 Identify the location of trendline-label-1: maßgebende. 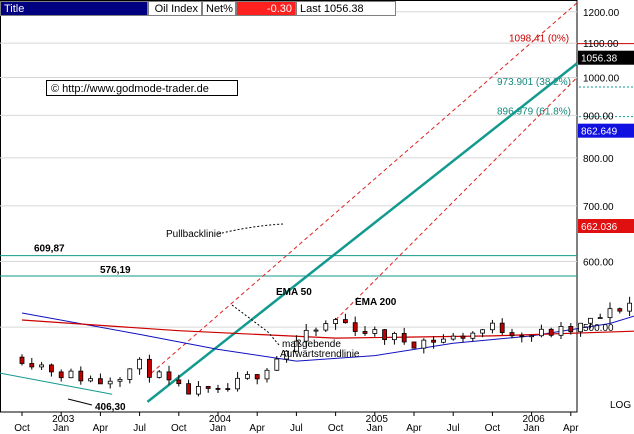
(311, 344).